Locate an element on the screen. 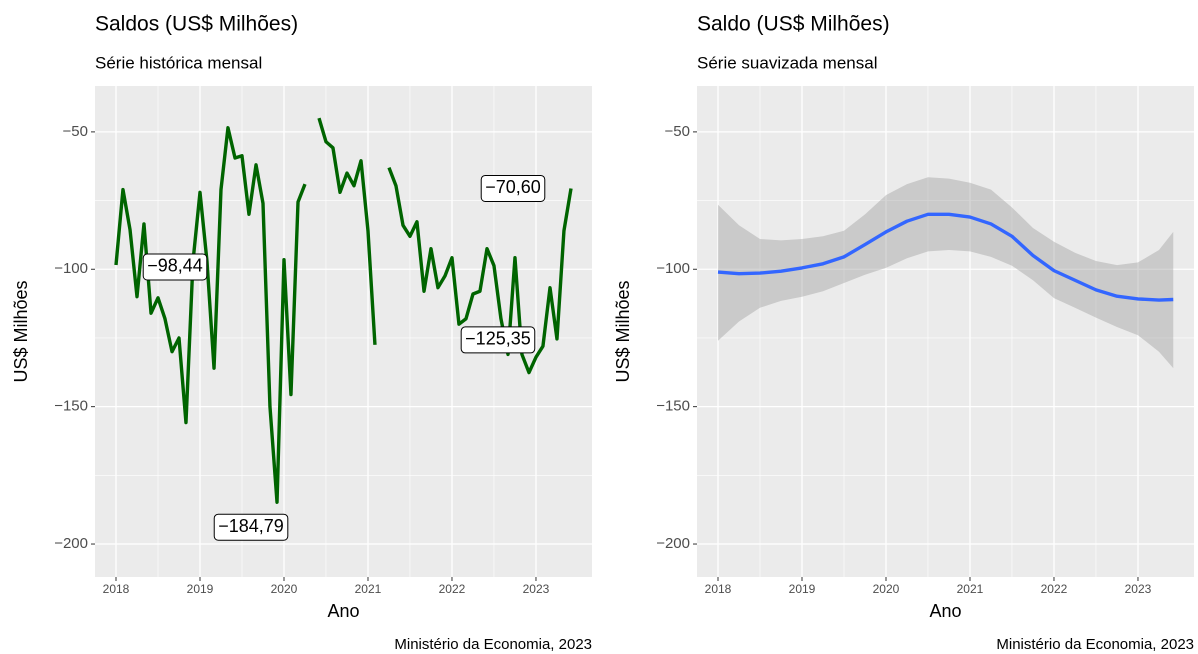 The width and height of the screenshot is (1198, 654). plot-marks is located at coordinates (945, 273).